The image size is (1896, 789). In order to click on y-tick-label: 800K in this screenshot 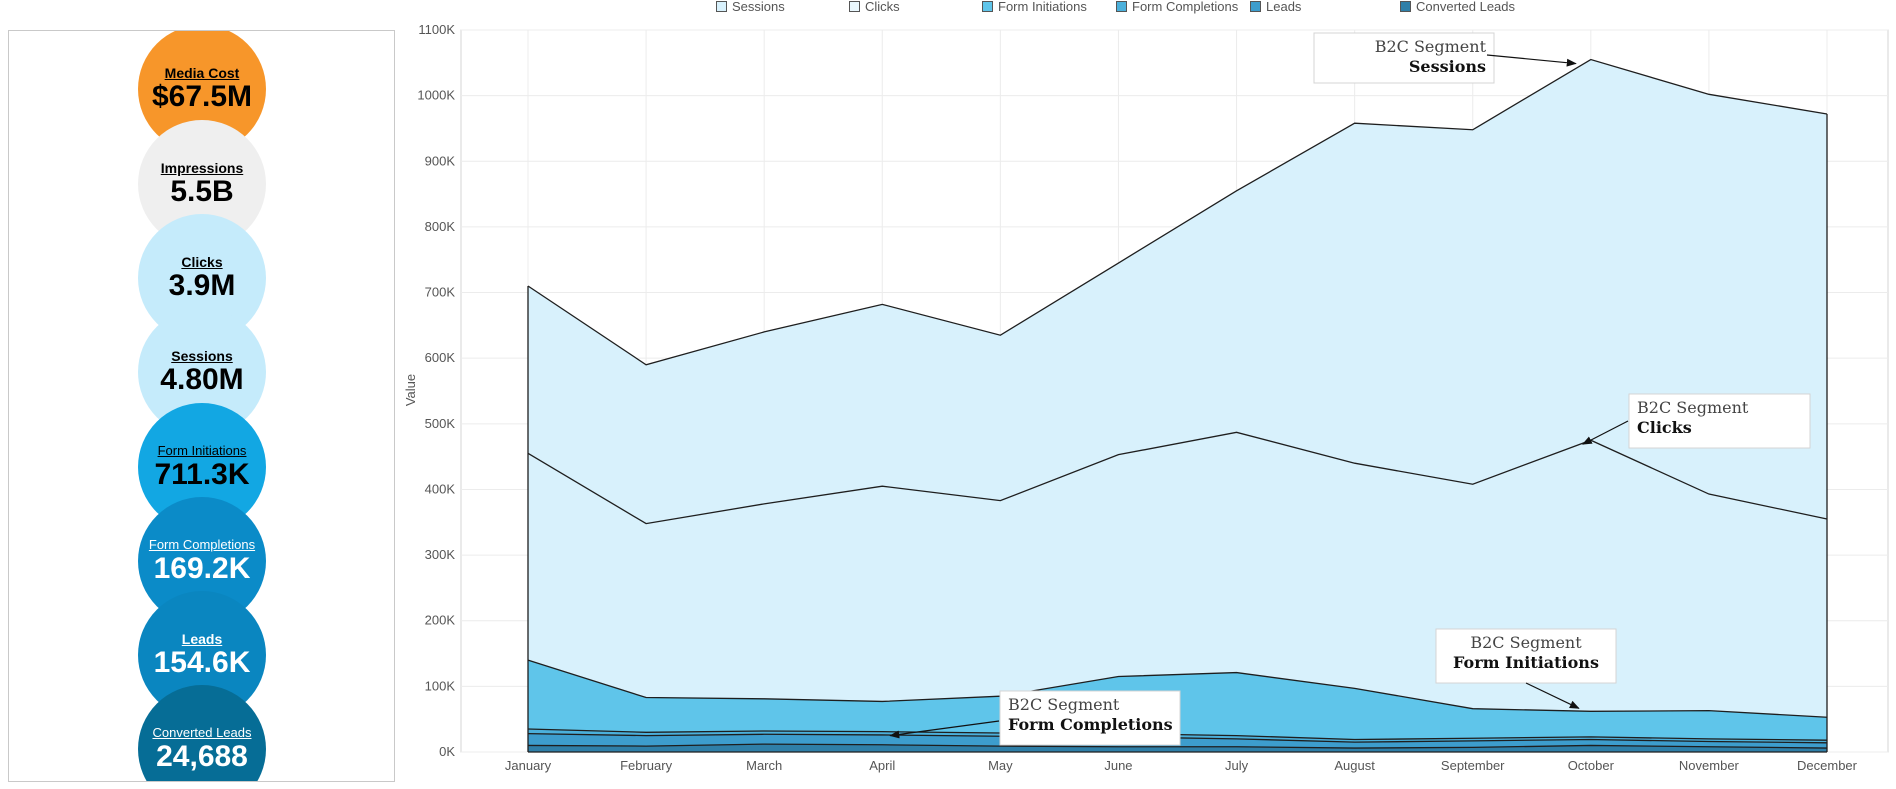, I will do `click(440, 226)`.